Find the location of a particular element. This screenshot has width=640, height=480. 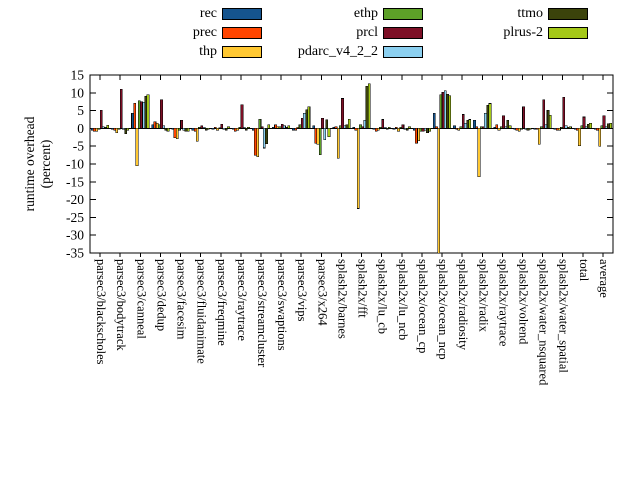

category-label: splash2x/volrend is located at coordinates (523, 302).